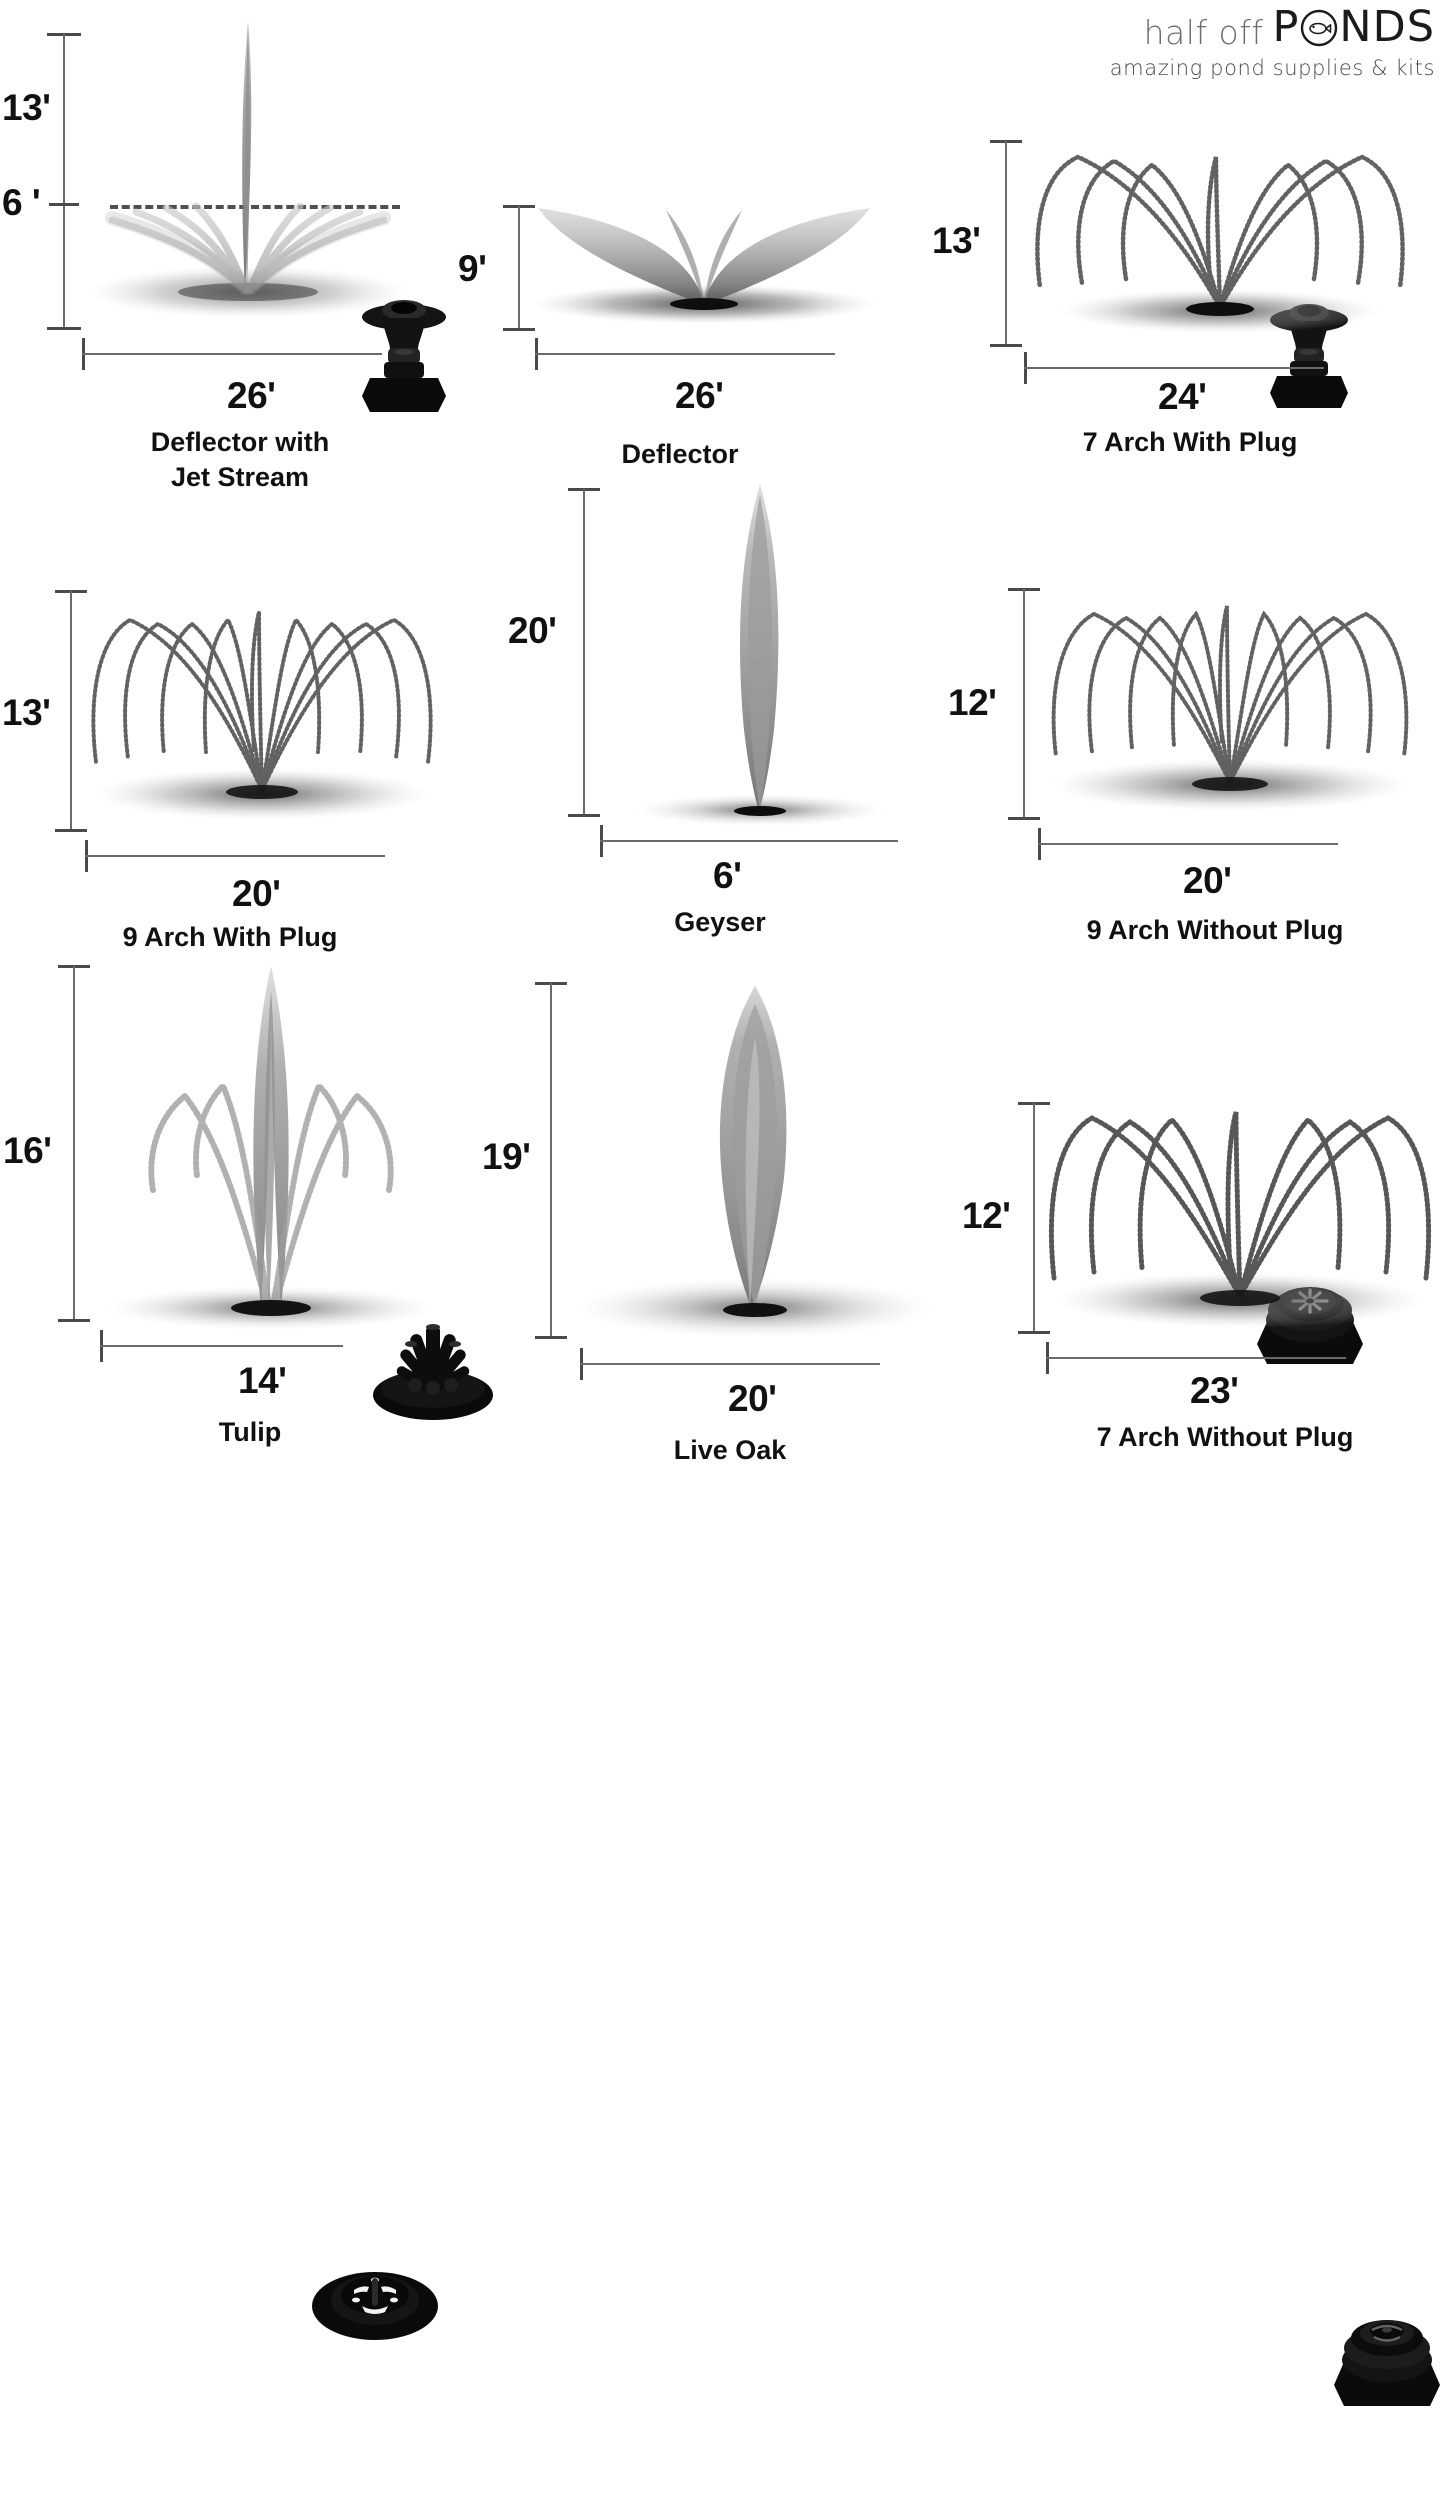  I want to click on spray-tulip, so click(275, 1145).